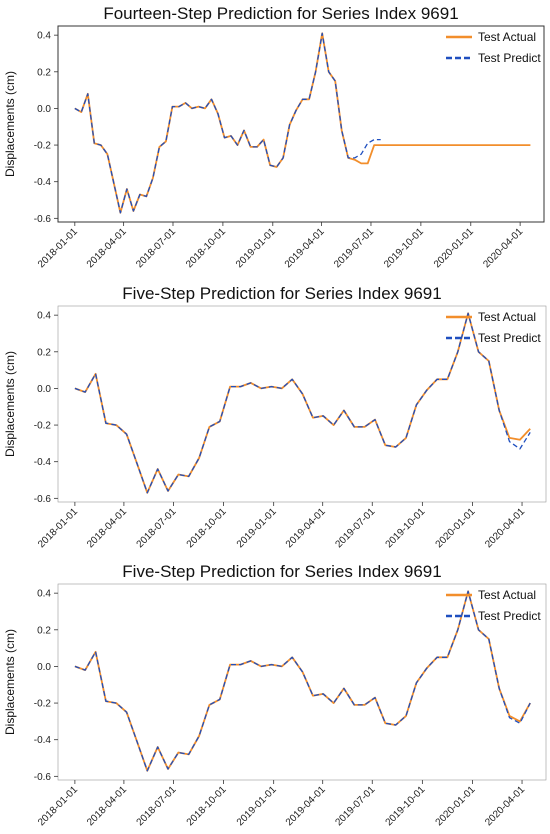  What do you see at coordinates (227, 123) in the screenshot?
I see `series-line-test-predict` at bounding box center [227, 123].